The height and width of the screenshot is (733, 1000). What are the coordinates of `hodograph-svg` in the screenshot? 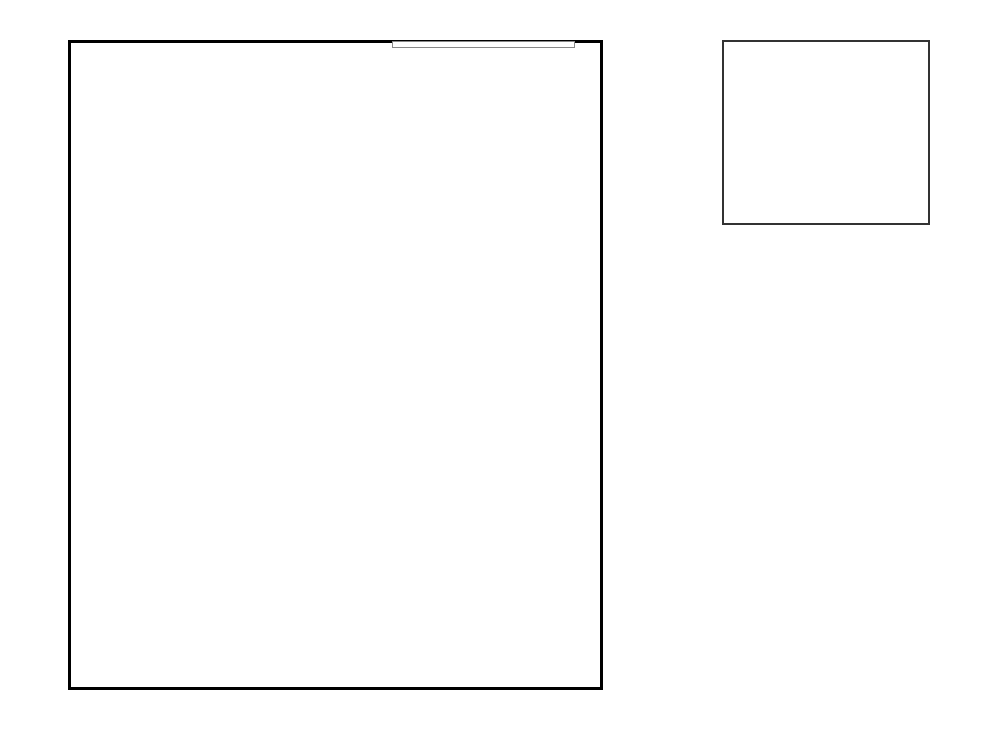 It's located at (826, 132).